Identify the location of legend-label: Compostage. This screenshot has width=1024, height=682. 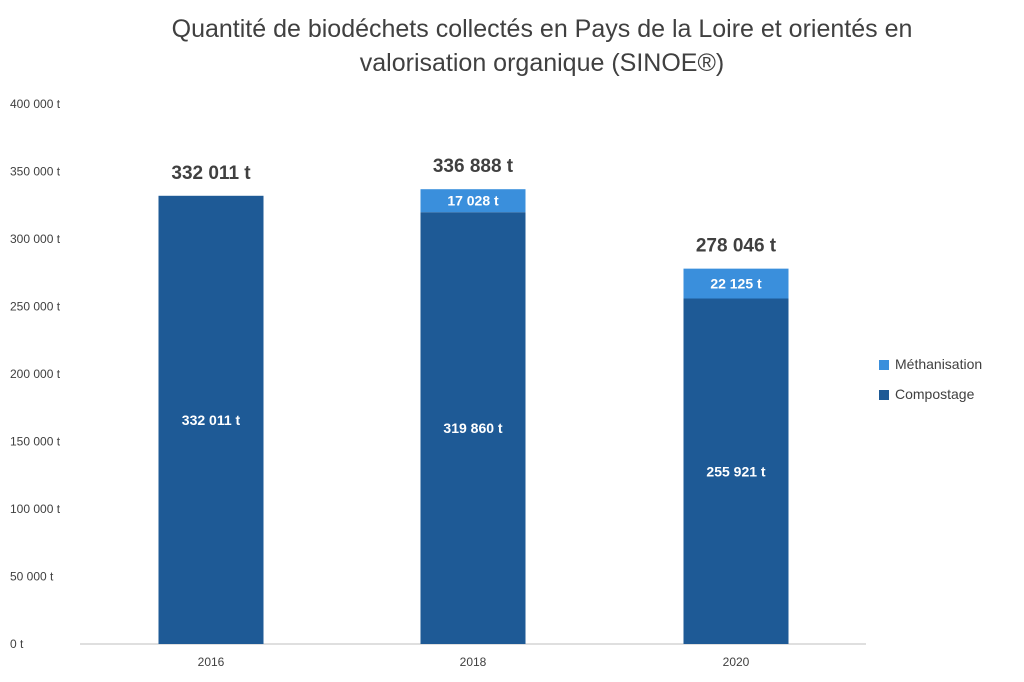
(935, 394).